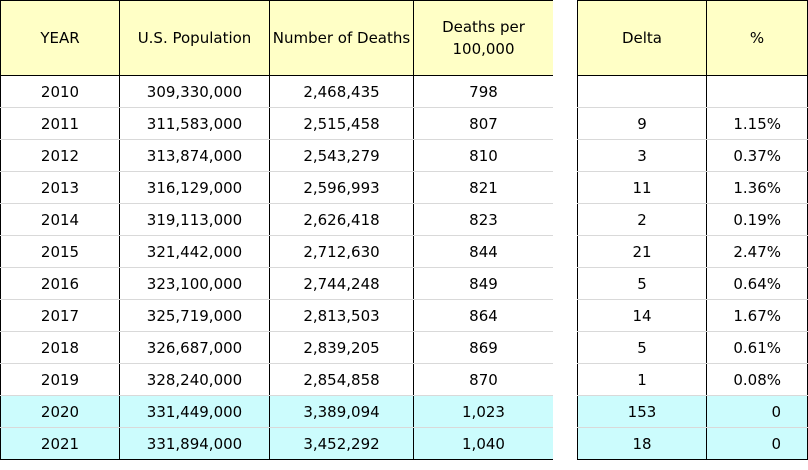 This screenshot has height=470, width=808. Describe the element at coordinates (642, 91) in the screenshot. I see `cell-delta` at that location.